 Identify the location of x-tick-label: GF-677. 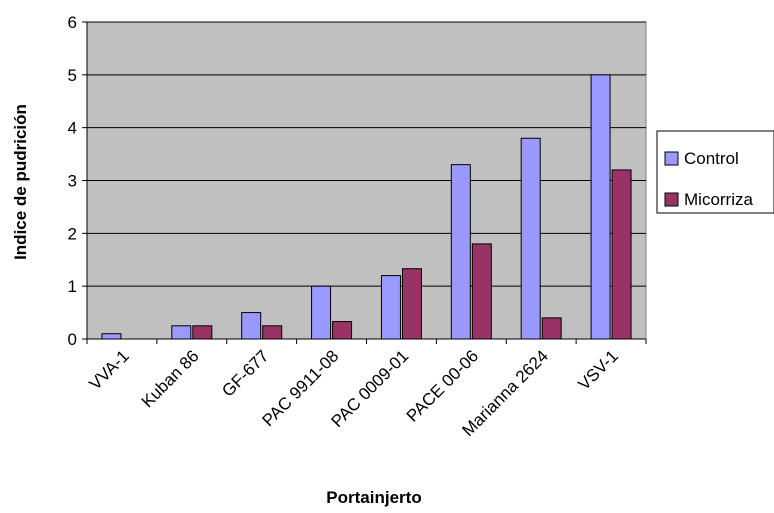
(245, 373).